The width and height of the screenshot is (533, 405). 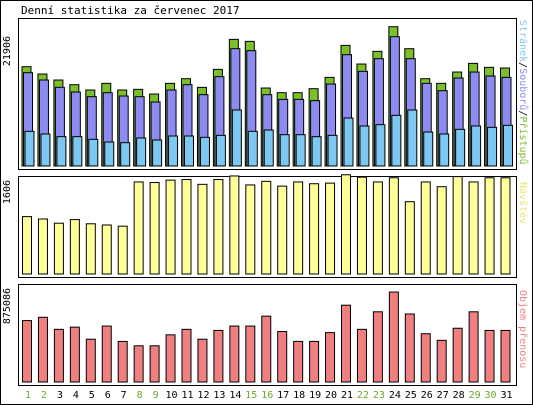 I want to click on day-label: 19, so click(x=315, y=395).